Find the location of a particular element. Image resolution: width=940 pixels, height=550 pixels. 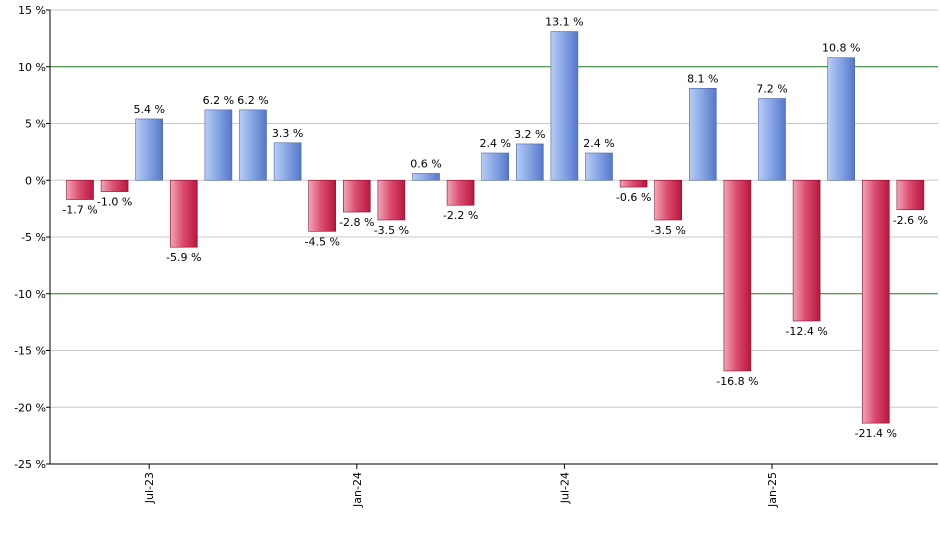

bar-value-label: 0.6 % is located at coordinates (425, 163).